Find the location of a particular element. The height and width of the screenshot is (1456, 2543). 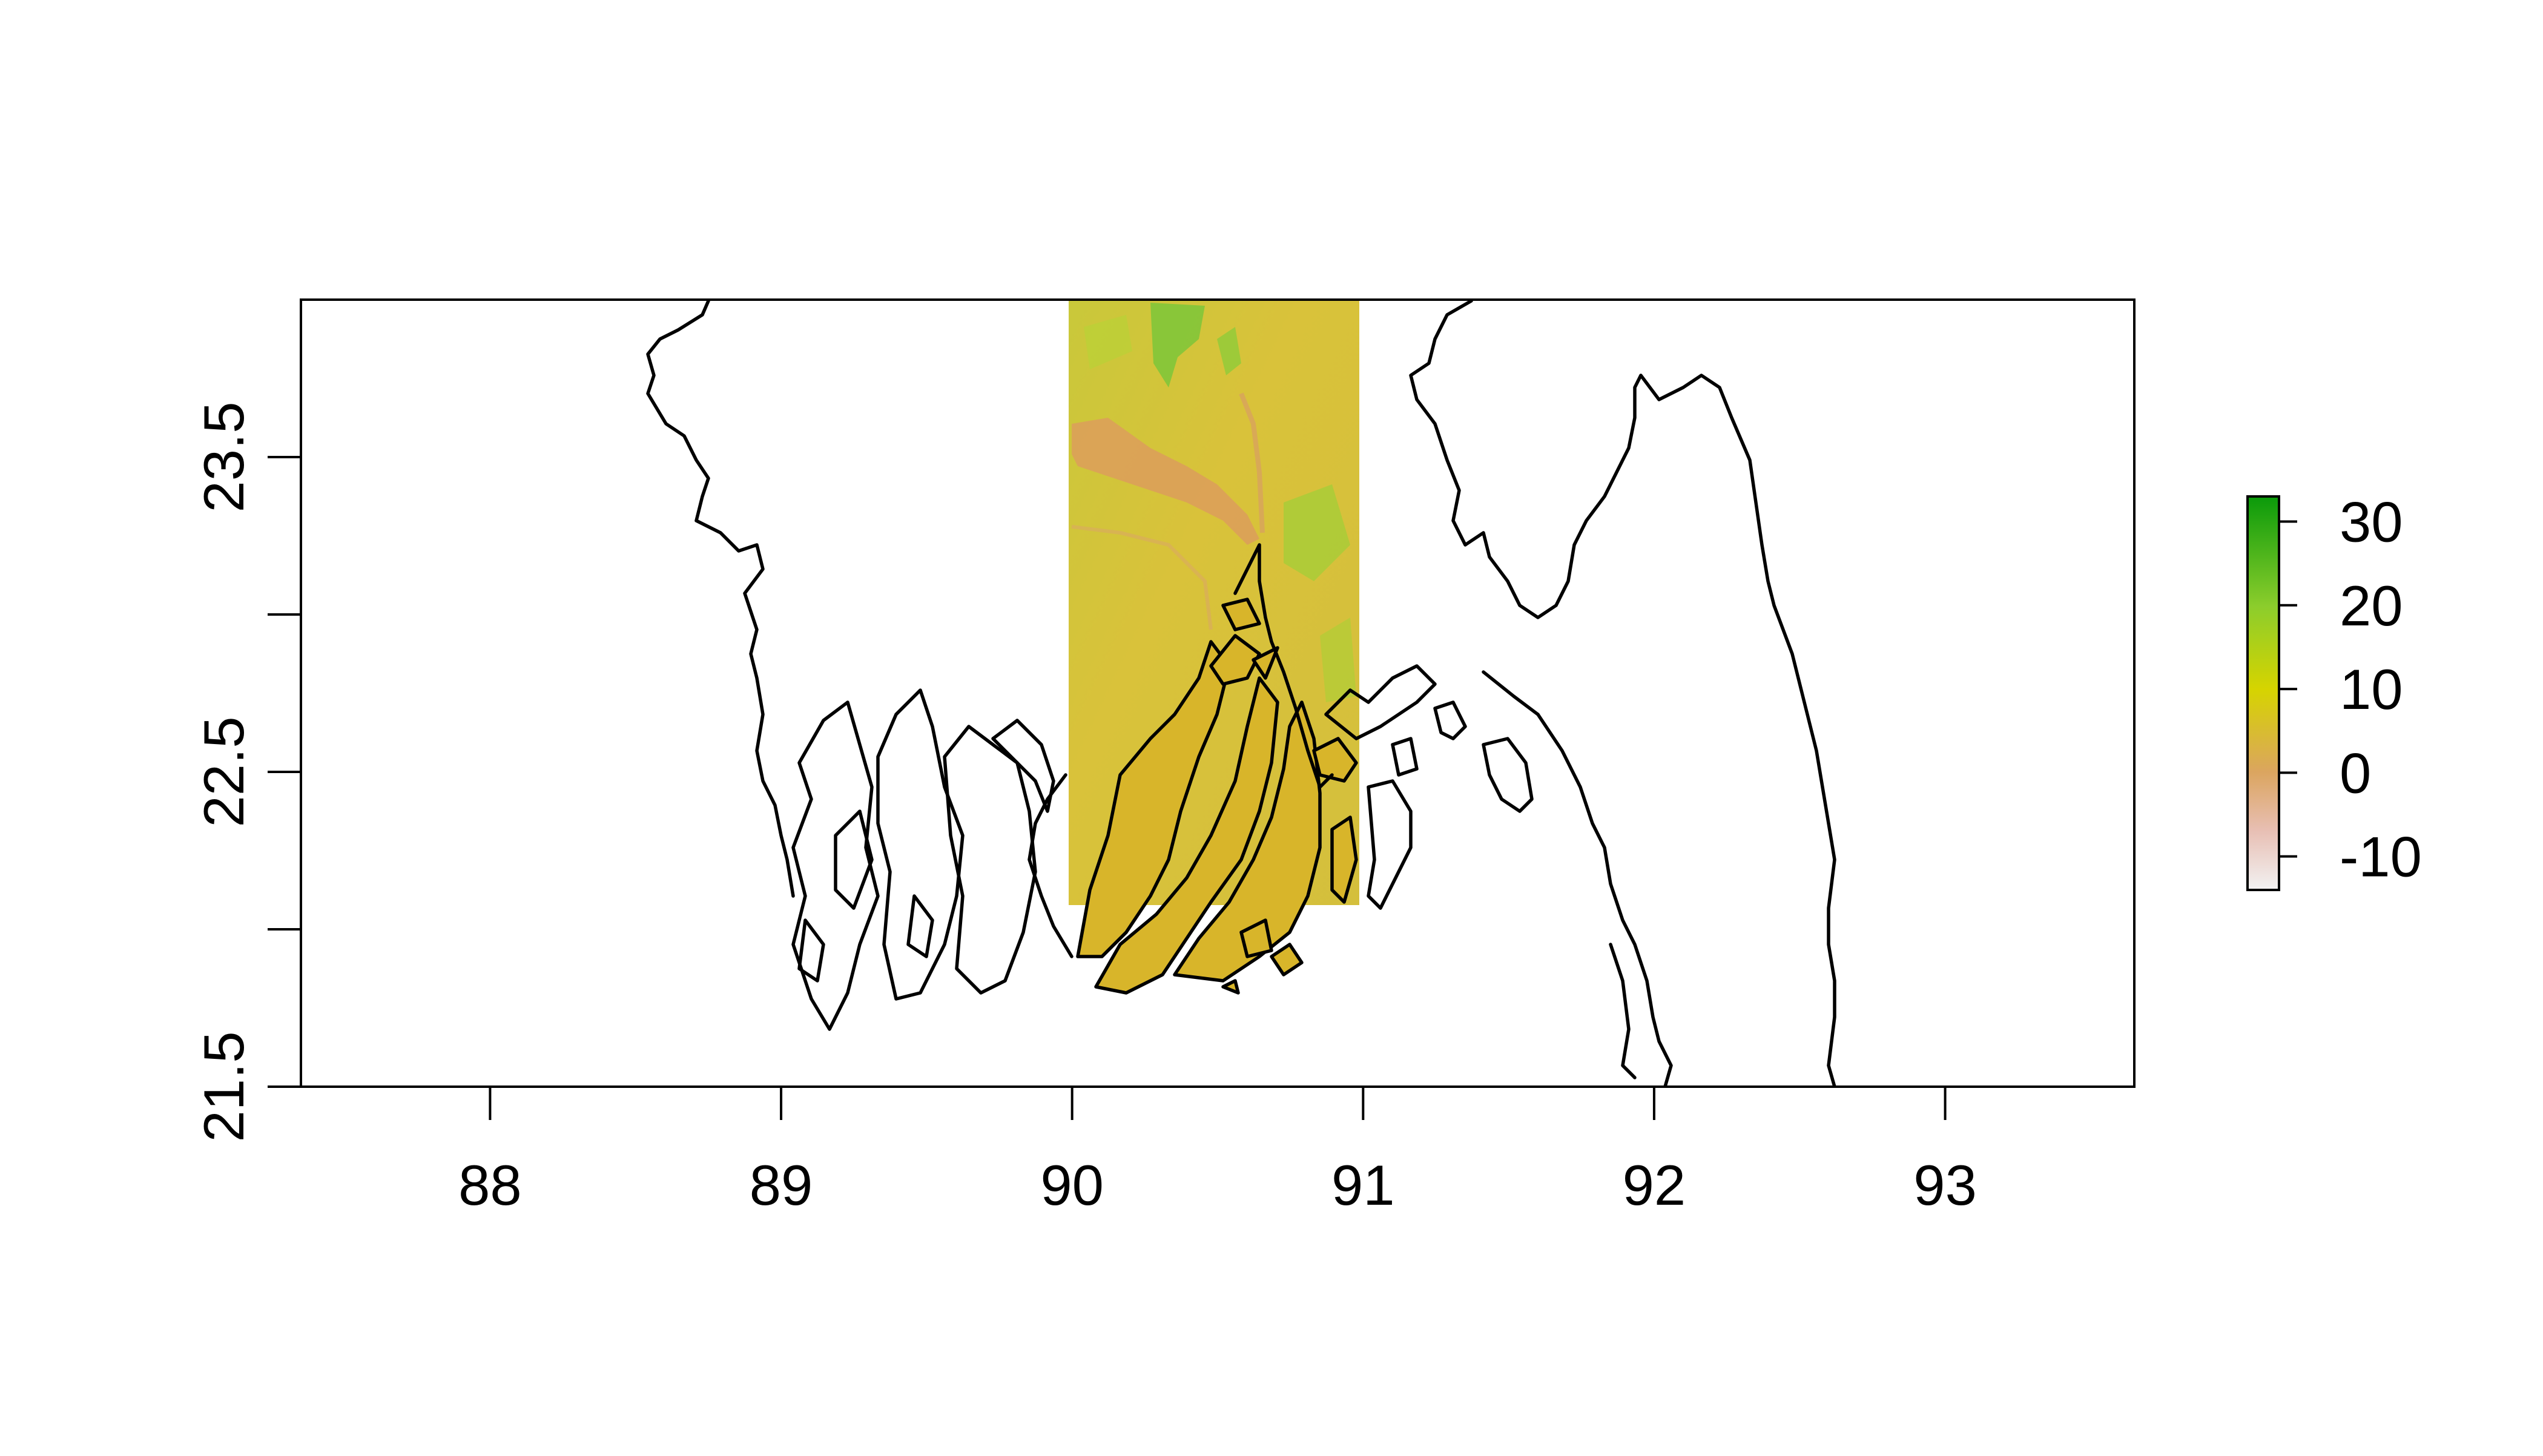

legend-colorbar is located at coordinates (2263, 693).